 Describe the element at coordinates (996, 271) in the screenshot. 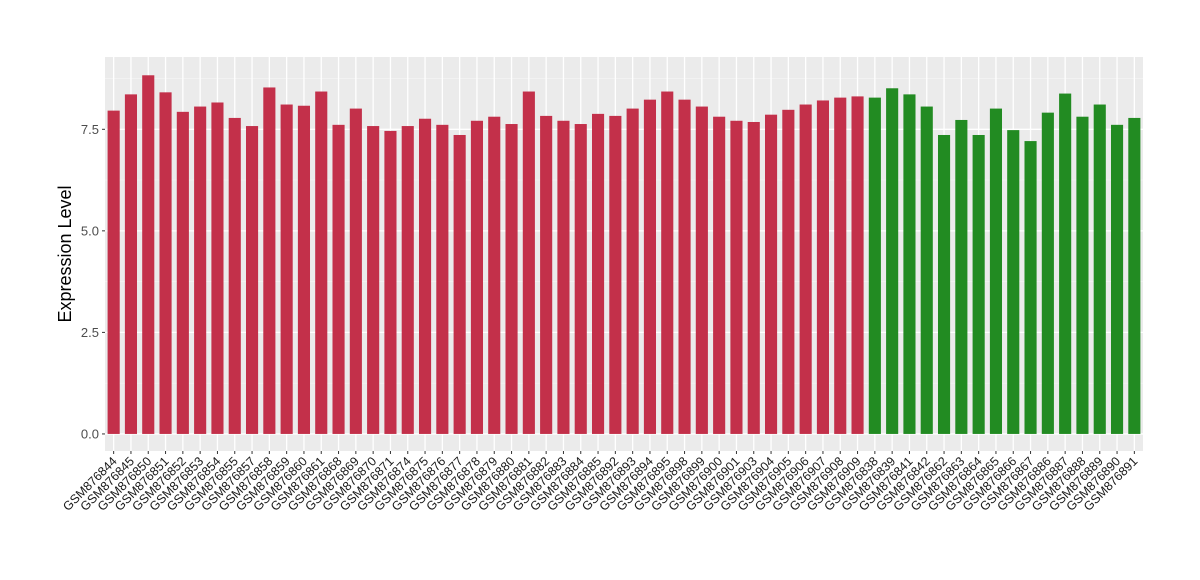

I see `bar-GSM876865` at that location.